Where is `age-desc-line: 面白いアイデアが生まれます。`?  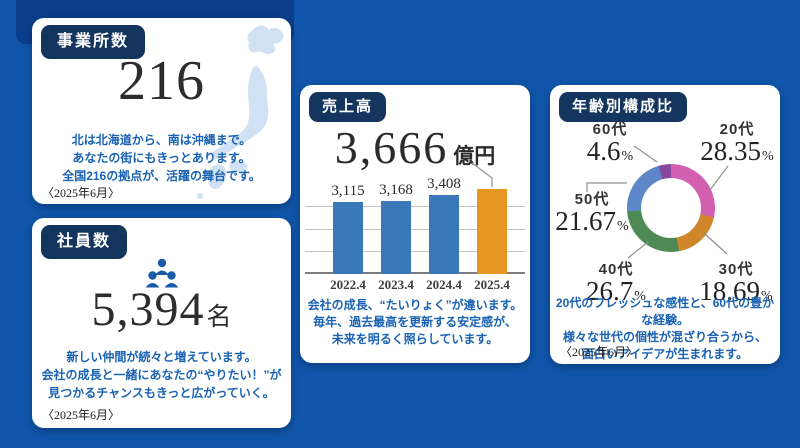
age-desc-line: 面白いアイデアが生まれます。 is located at coordinates (665, 354).